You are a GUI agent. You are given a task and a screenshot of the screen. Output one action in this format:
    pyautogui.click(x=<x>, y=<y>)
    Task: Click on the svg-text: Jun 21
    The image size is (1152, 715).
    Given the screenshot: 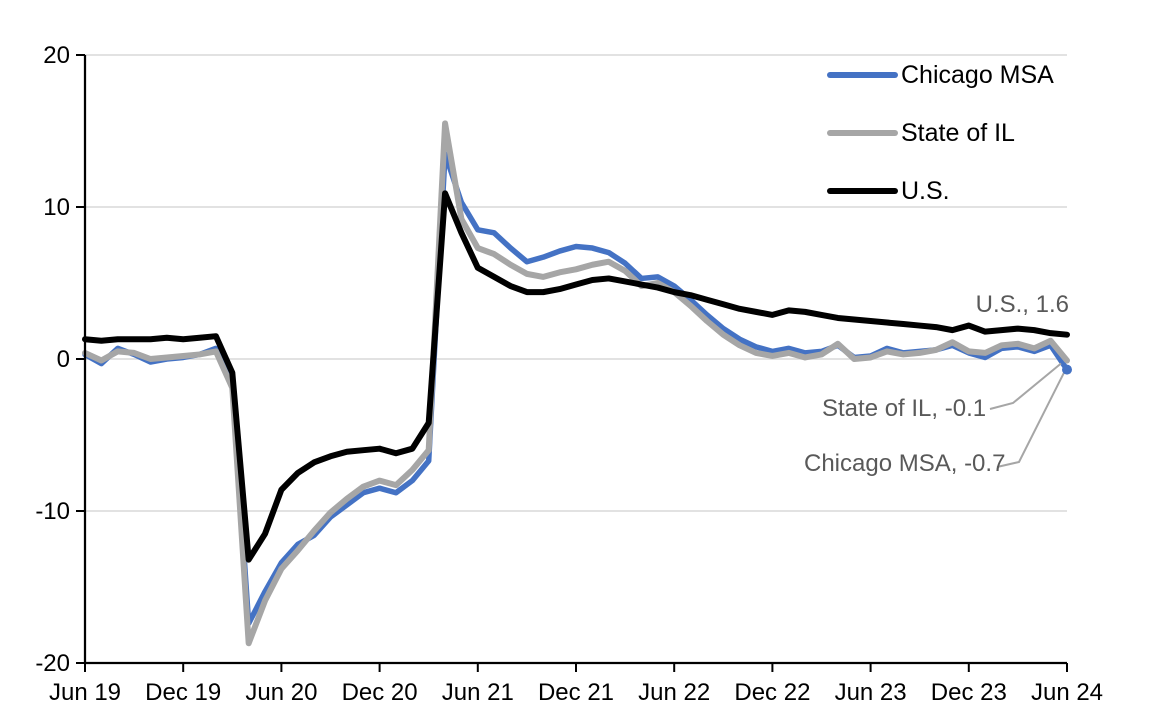 What is the action you would take?
    pyautogui.click(x=478, y=692)
    